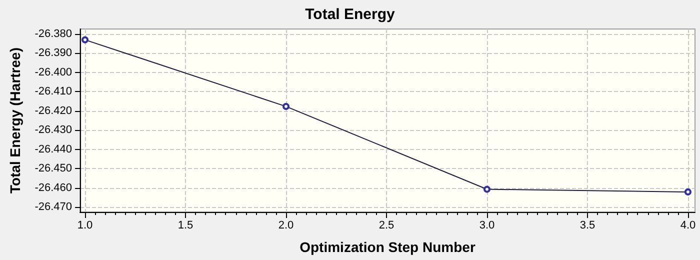 The width and height of the screenshot is (700, 260). I want to click on x-tick-label: 2.5, so click(386, 226).